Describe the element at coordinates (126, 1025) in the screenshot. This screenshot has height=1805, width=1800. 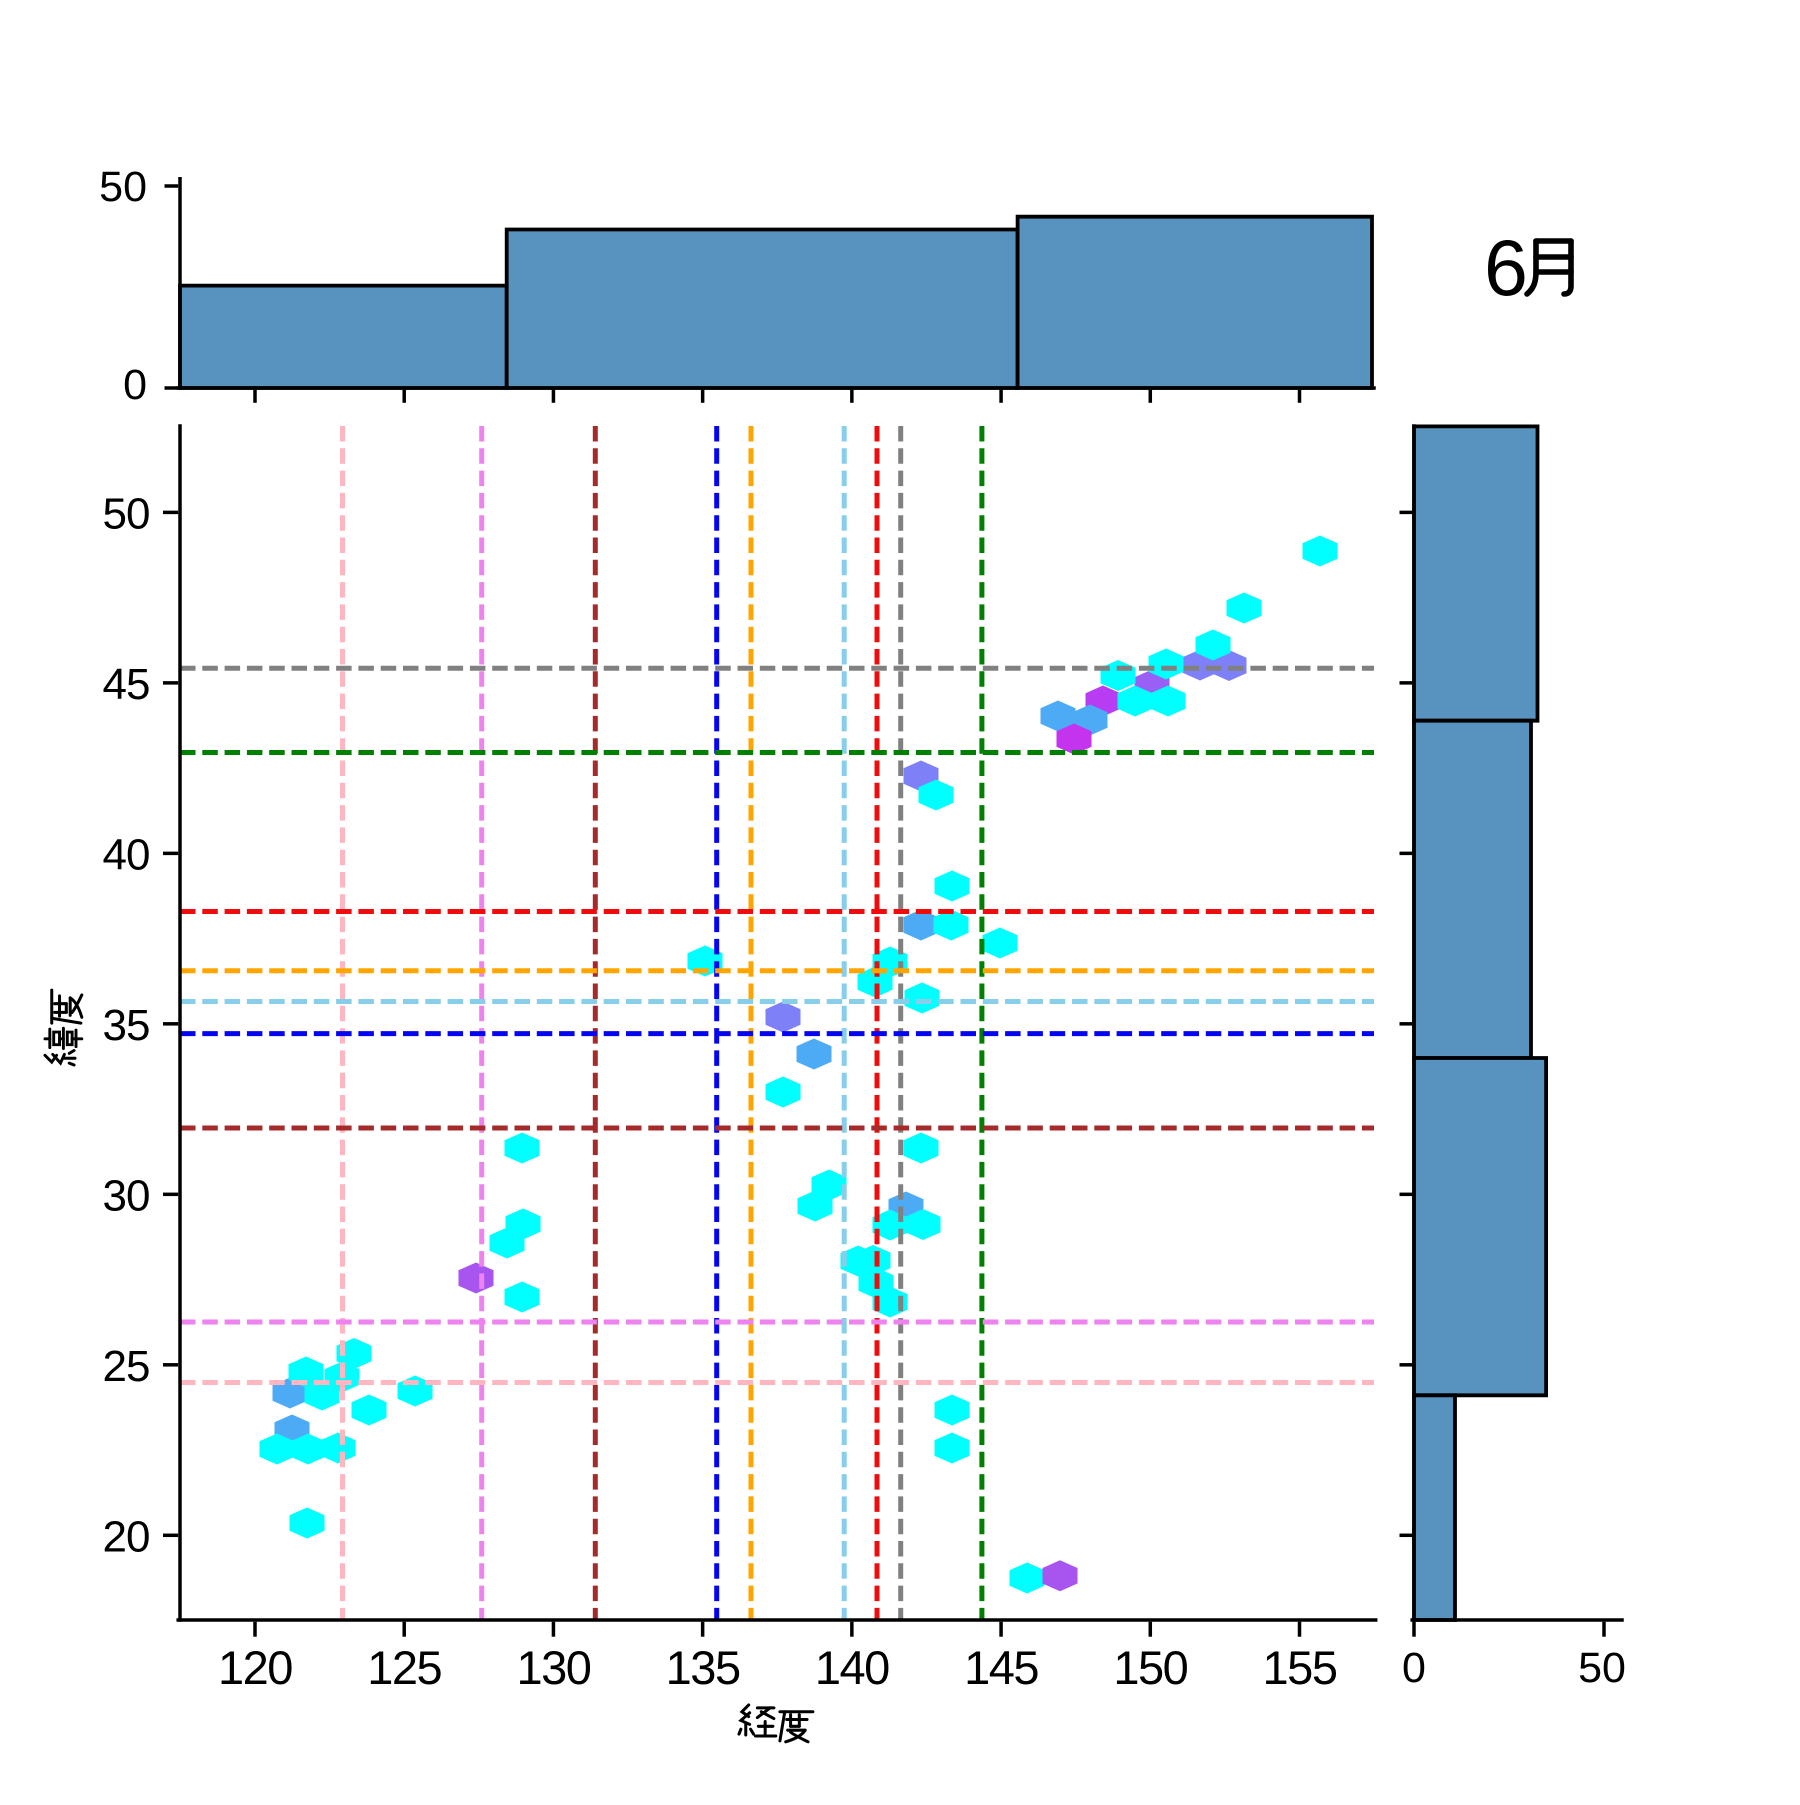
I see `svg-text: 35` at that location.